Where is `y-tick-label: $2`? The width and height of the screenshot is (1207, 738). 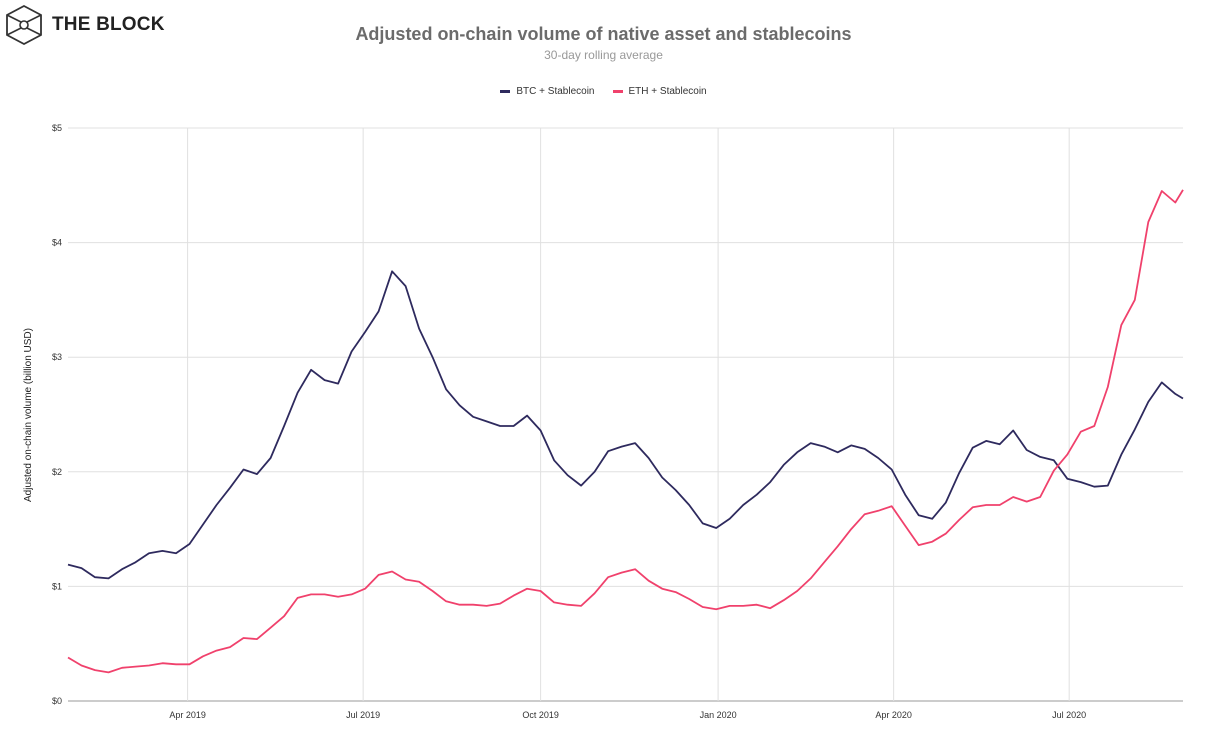
y-tick-label: $2 is located at coordinates (57, 472).